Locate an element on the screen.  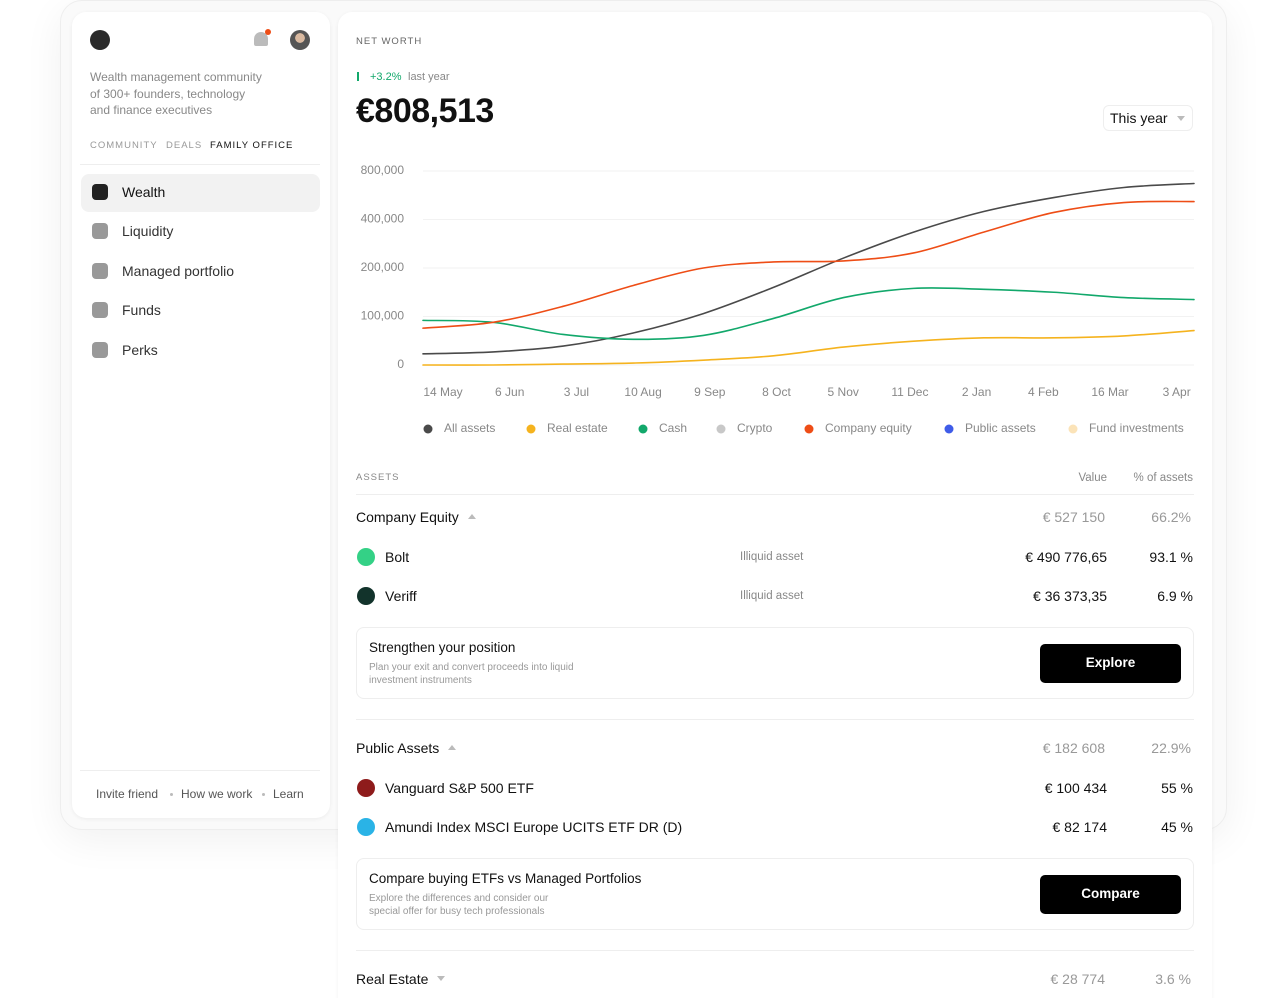
x-tick-label: 16 Mar is located at coordinates (1109, 392).